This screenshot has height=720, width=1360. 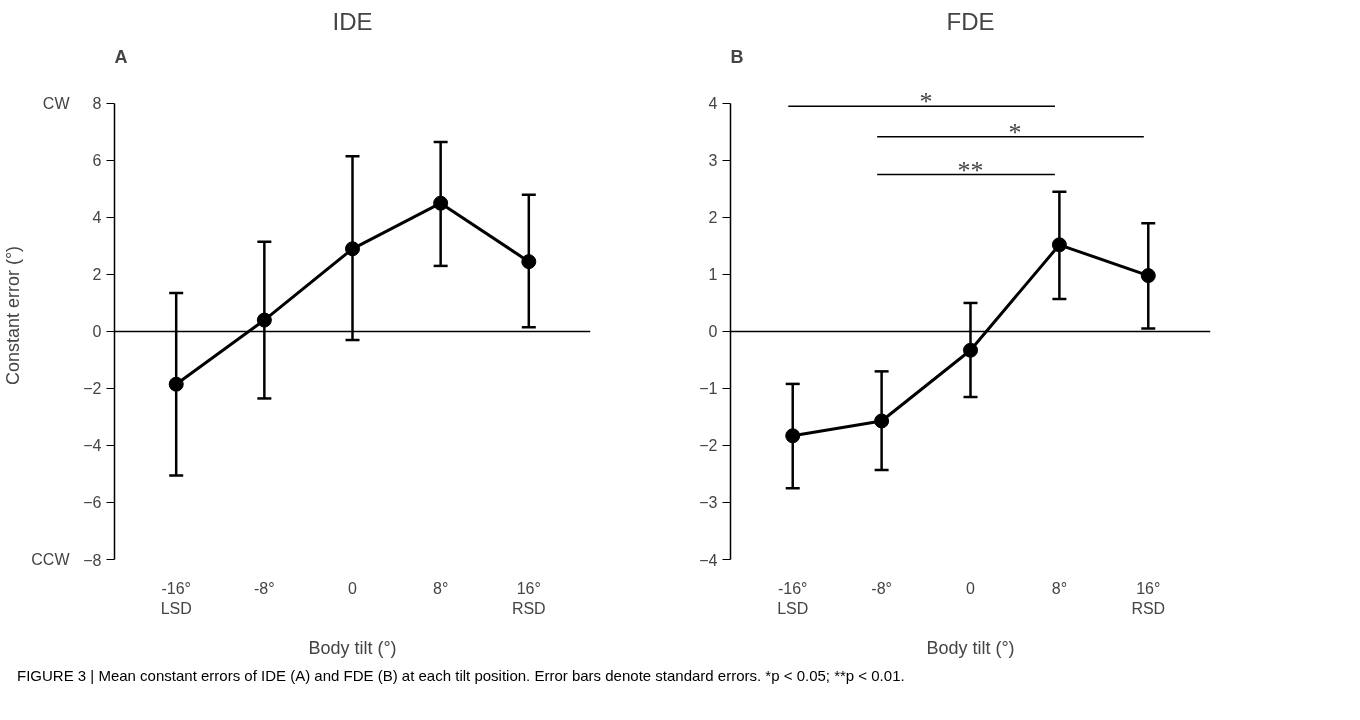 What do you see at coordinates (92, 503) in the screenshot?
I see `y-tick-label: −6` at bounding box center [92, 503].